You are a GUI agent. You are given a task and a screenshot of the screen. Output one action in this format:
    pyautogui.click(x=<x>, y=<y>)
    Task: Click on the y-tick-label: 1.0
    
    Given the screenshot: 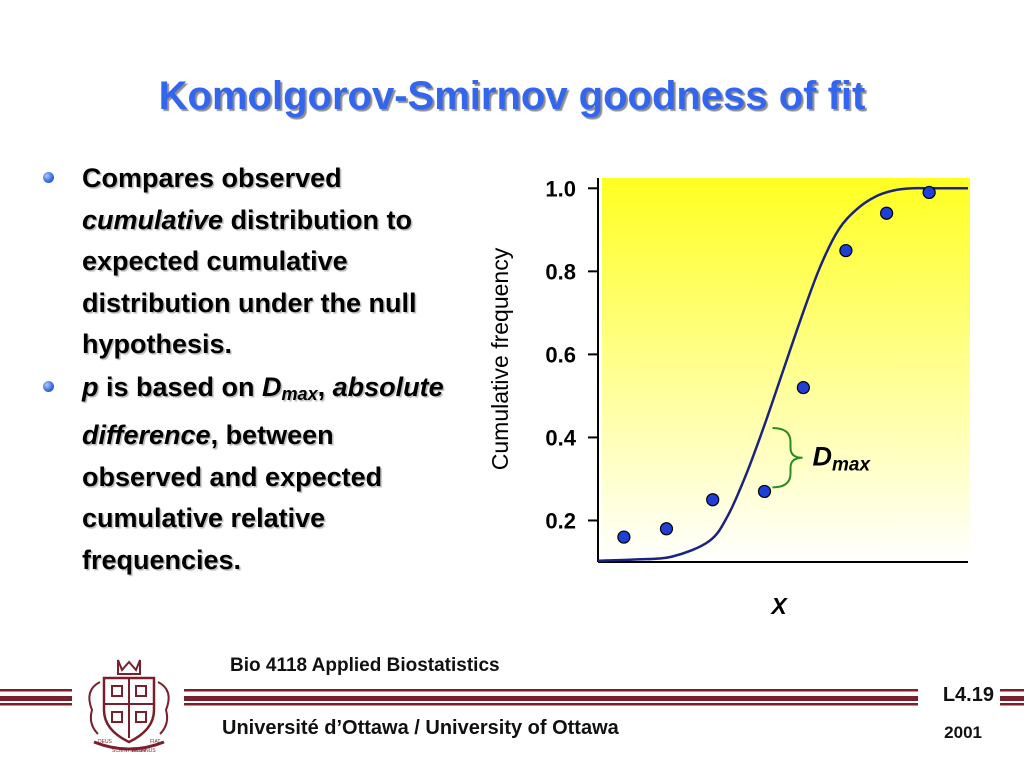 What is the action you would take?
    pyautogui.click(x=560, y=188)
    